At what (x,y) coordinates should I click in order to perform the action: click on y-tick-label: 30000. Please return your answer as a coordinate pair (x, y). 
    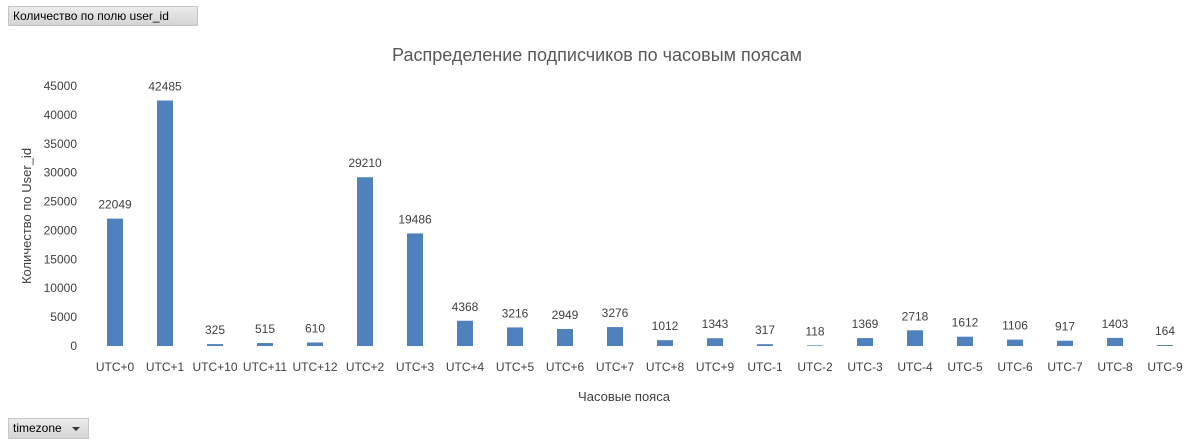
    Looking at the image, I should click on (61, 173).